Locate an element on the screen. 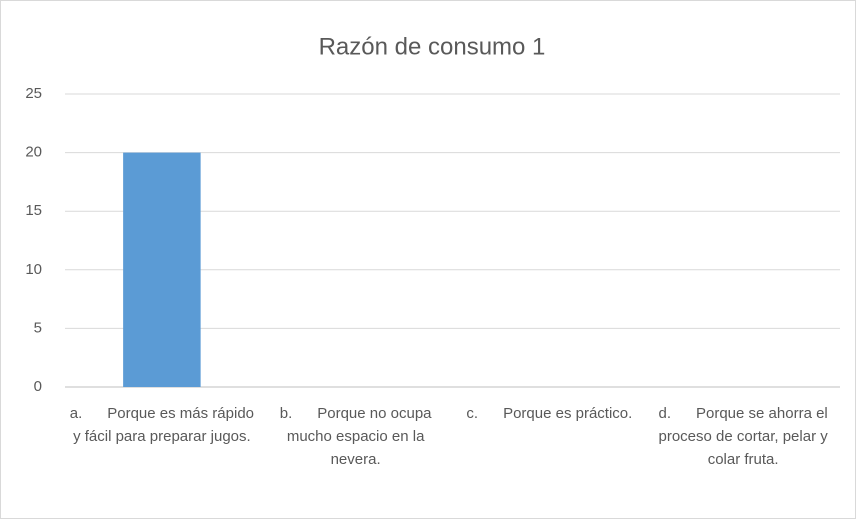  chart-title: Razón de consumo 1 is located at coordinates (432, 46).